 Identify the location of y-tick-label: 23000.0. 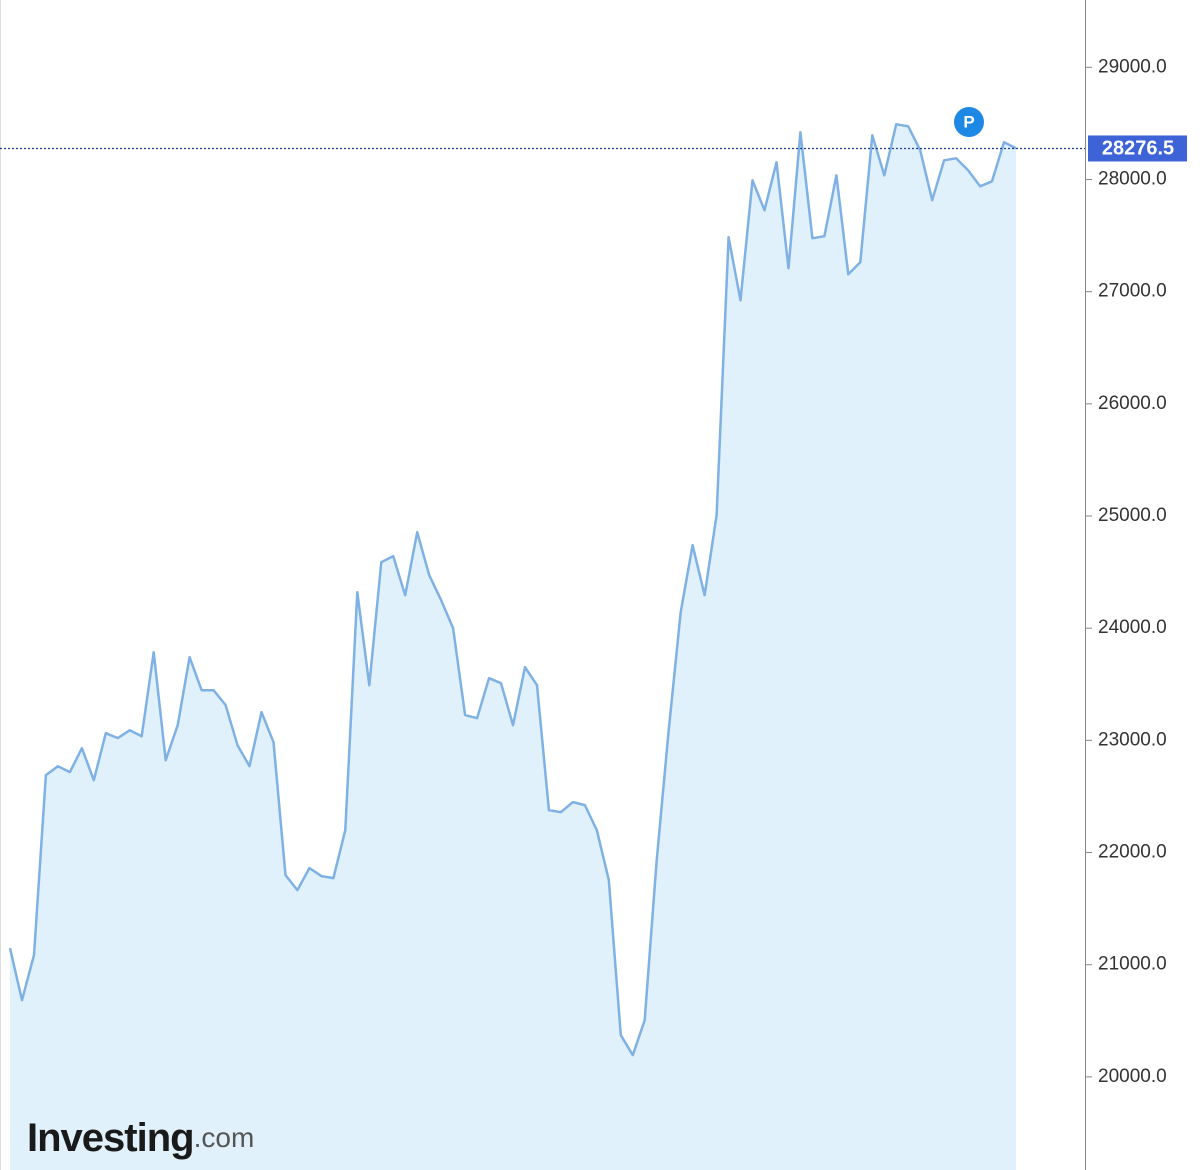
(1132, 739).